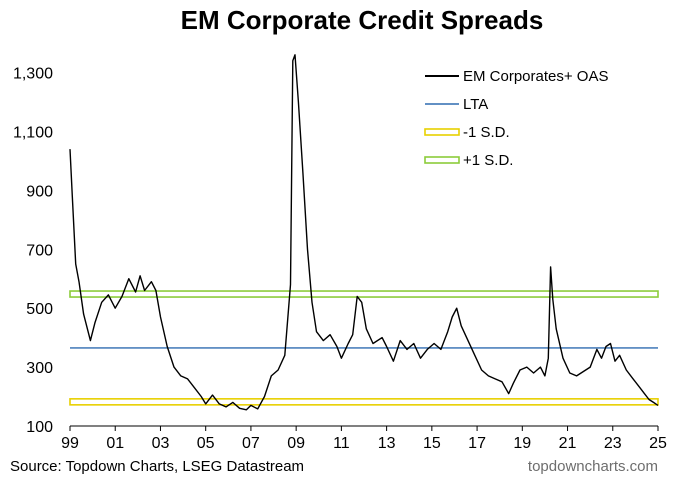 The width and height of the screenshot is (680, 478). Describe the element at coordinates (39, 368) in the screenshot. I see `y-tick-label: 300` at that location.